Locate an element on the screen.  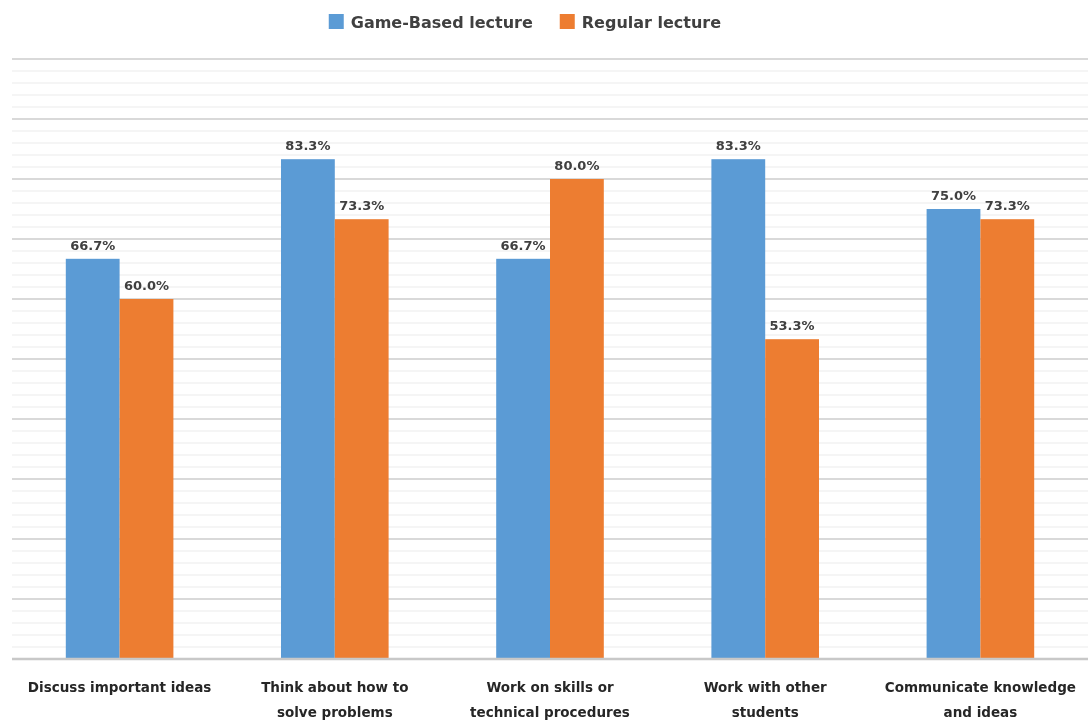
x-tick-label: Discuss important ideas is located at coordinates (119, 687).